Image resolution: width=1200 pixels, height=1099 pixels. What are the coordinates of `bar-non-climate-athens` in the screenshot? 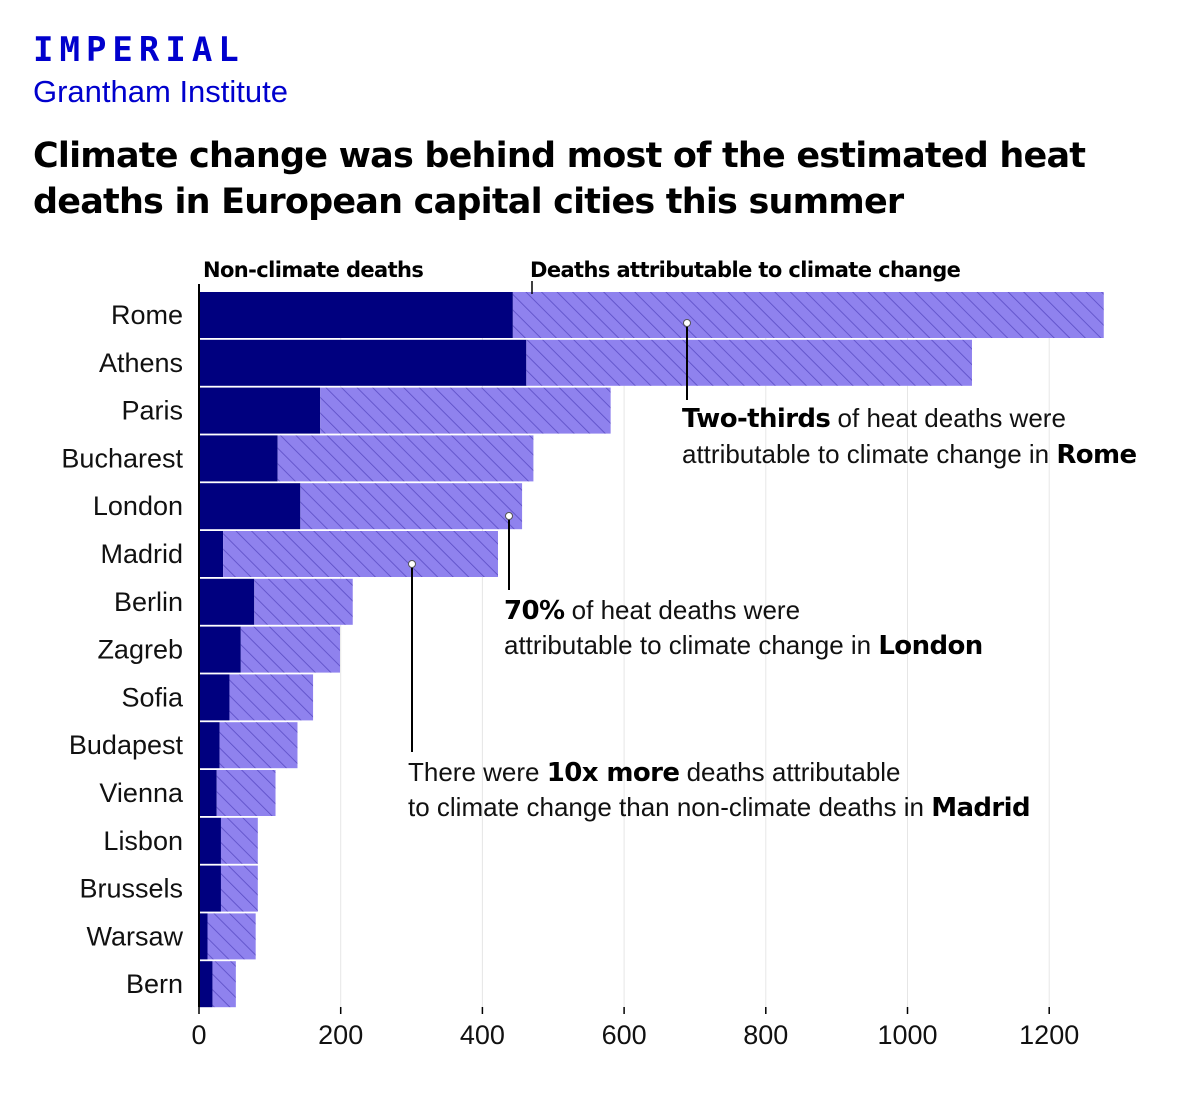 It's located at (363, 362).